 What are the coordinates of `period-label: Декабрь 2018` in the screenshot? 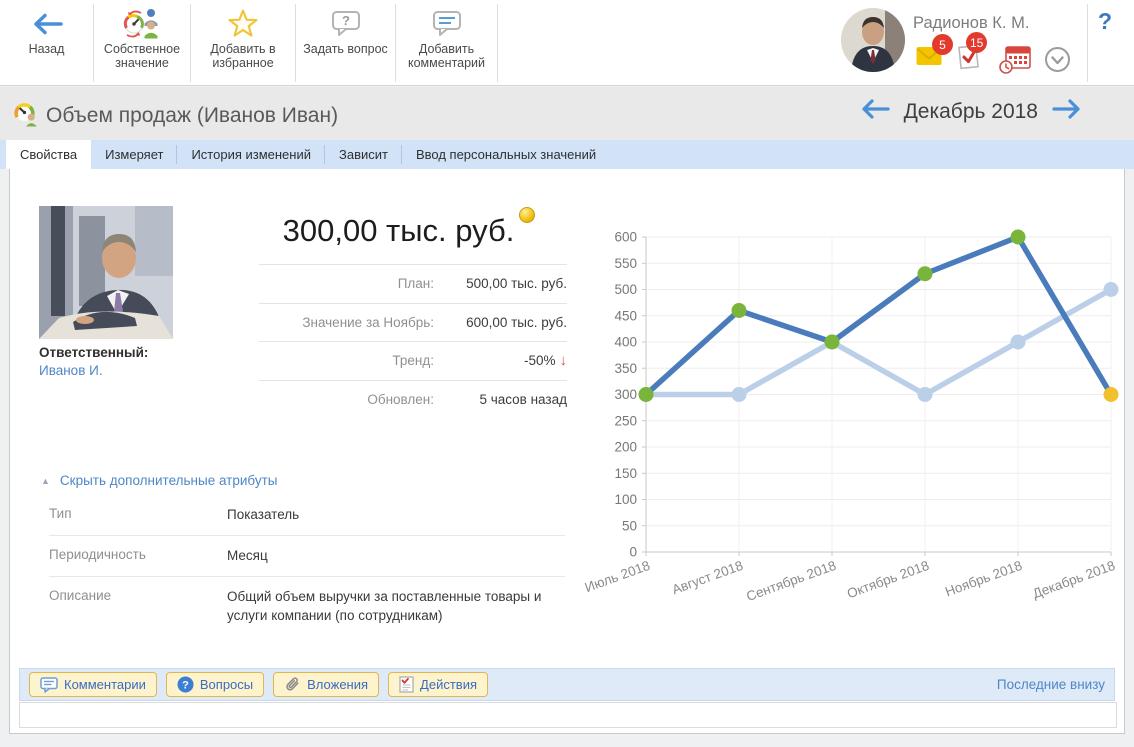 It's located at (970, 111).